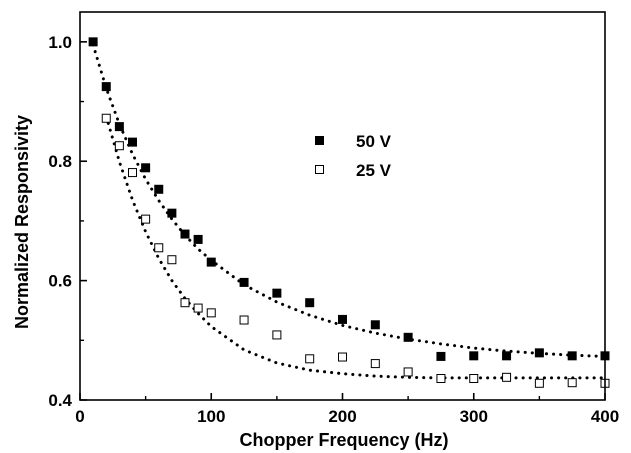 The width and height of the screenshot is (631, 453). I want to click on x-tick-label: 300, so click(474, 416).